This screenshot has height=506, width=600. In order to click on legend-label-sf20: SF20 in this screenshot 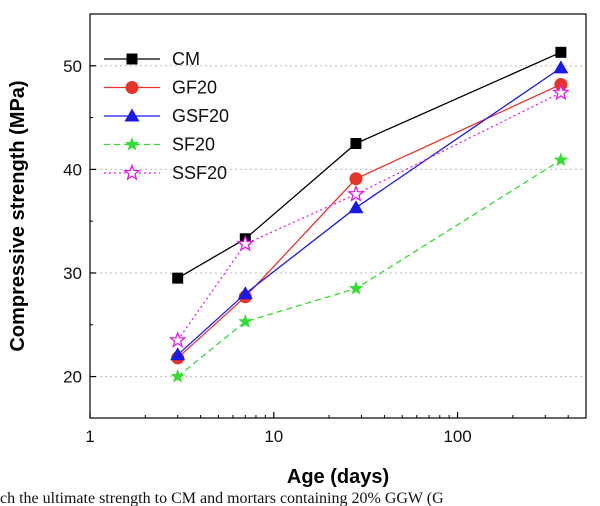, I will do `click(193, 145)`.